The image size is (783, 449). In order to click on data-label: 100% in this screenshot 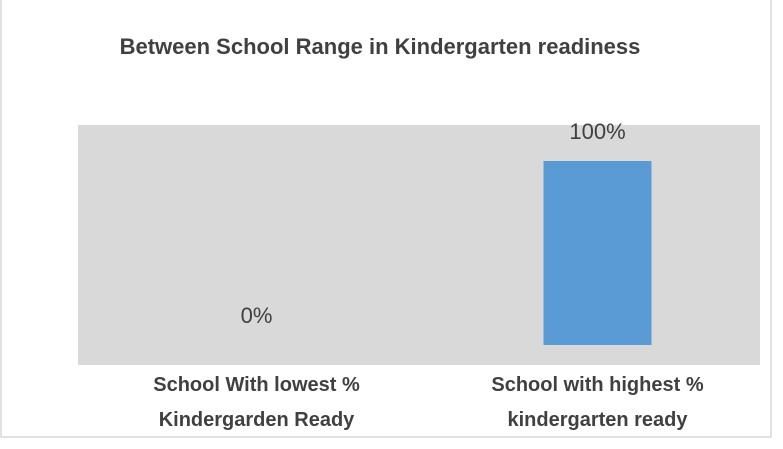, I will do `click(597, 131)`.